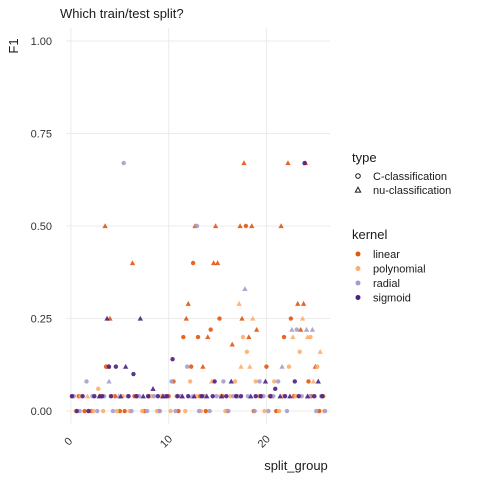  What do you see at coordinates (357, 189) in the screenshot?
I see `legend-key-triangle` at bounding box center [357, 189].